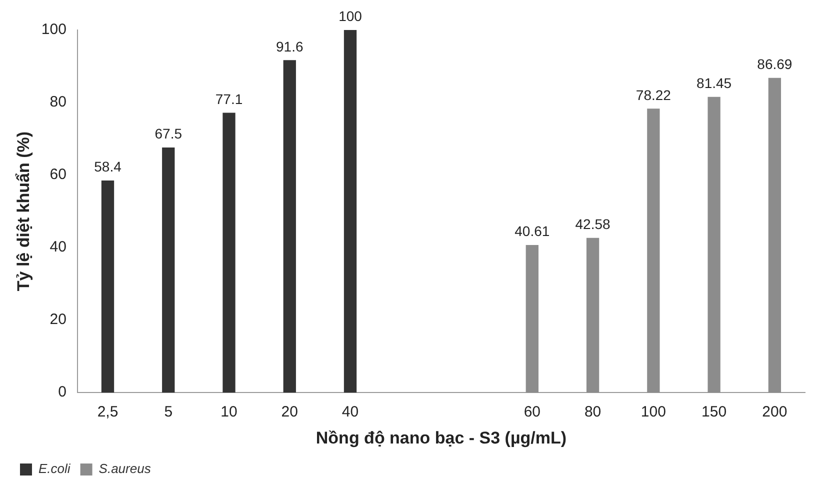 Image resolution: width=825 pixels, height=486 pixels. I want to click on x-tick-label: 10, so click(229, 412).